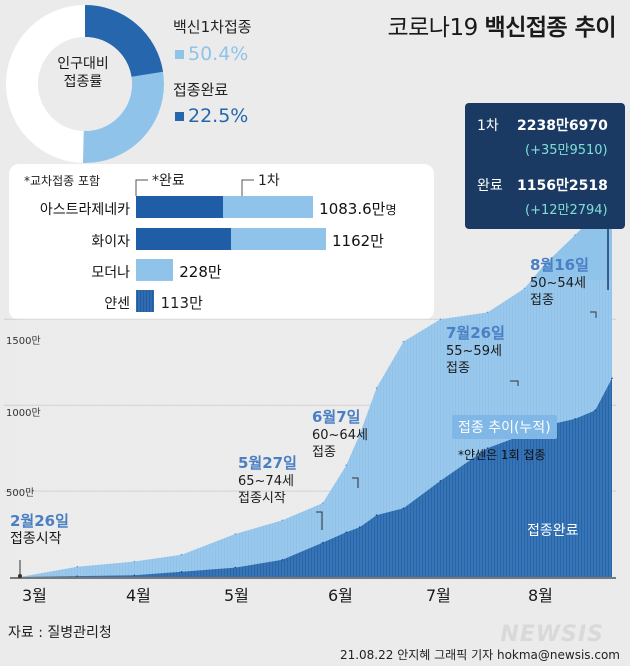 The width and height of the screenshot is (630, 666). Describe the element at coordinates (488, 126) in the screenshot. I see `summary-first-label: 1차` at that location.